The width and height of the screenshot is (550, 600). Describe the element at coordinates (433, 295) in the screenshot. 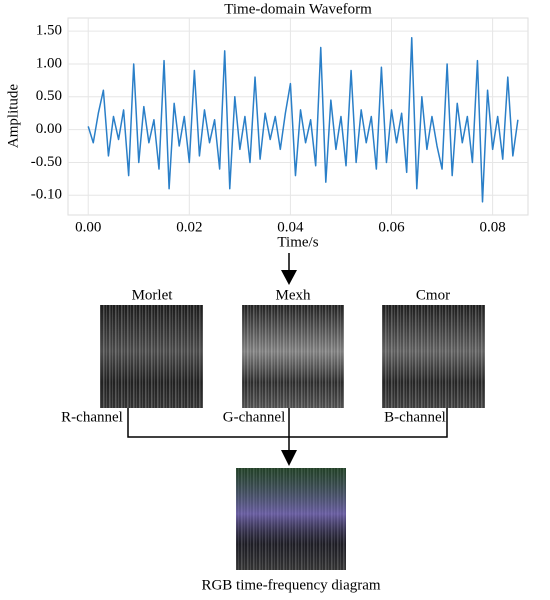

I see `wavelet-name: Cmor` at that location.